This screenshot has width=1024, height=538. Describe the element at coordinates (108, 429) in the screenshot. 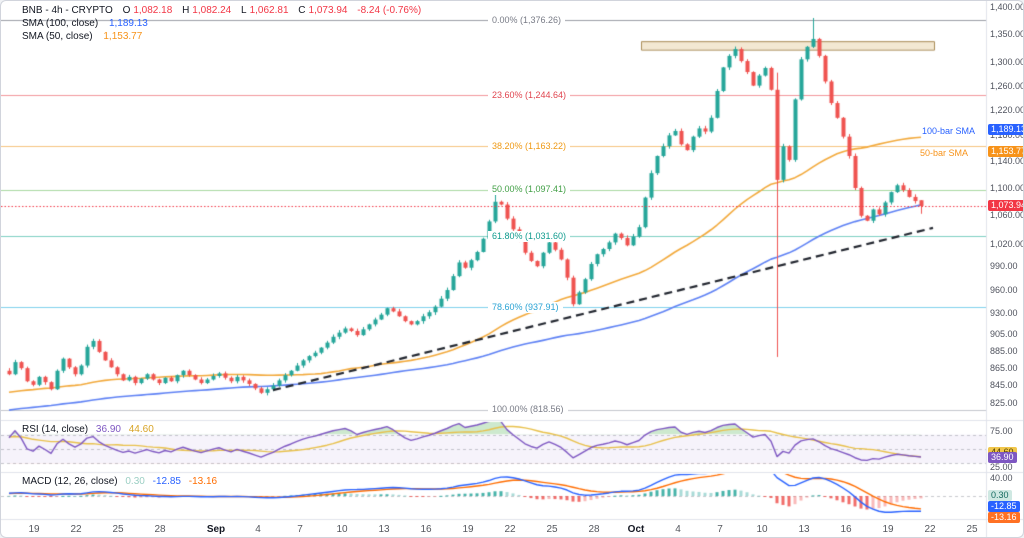

I see `rsi-value: 36.90` at that location.